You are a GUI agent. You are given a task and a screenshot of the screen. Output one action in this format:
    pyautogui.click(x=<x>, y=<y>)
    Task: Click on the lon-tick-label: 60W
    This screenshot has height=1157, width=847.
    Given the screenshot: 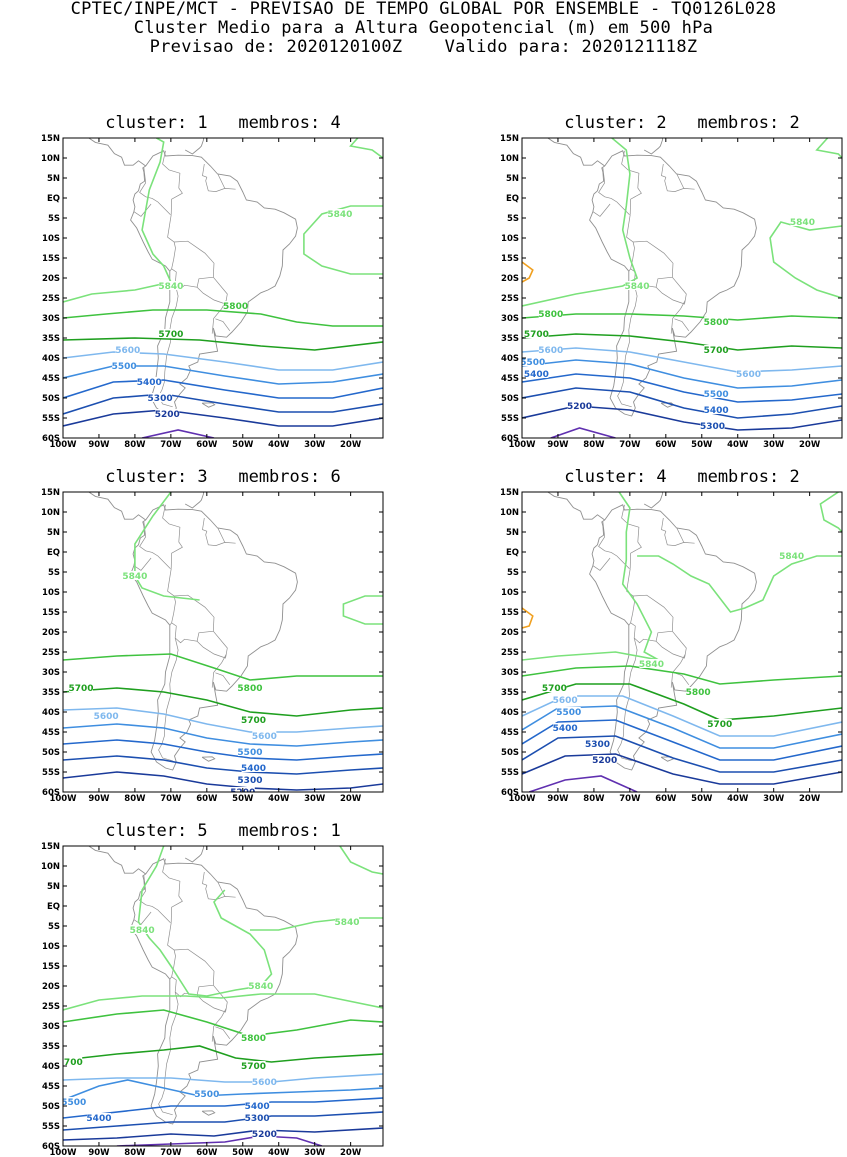 What is the action you would take?
    pyautogui.click(x=207, y=1152)
    